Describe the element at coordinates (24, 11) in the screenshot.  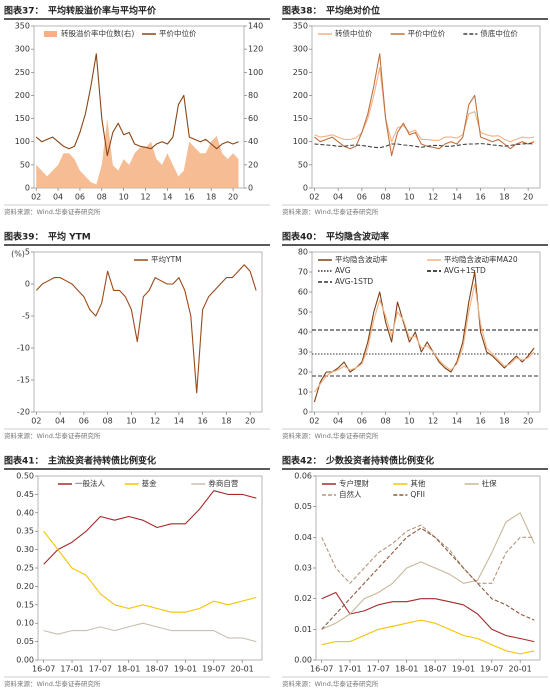
I see `panel-label: 图表37：` at that location.